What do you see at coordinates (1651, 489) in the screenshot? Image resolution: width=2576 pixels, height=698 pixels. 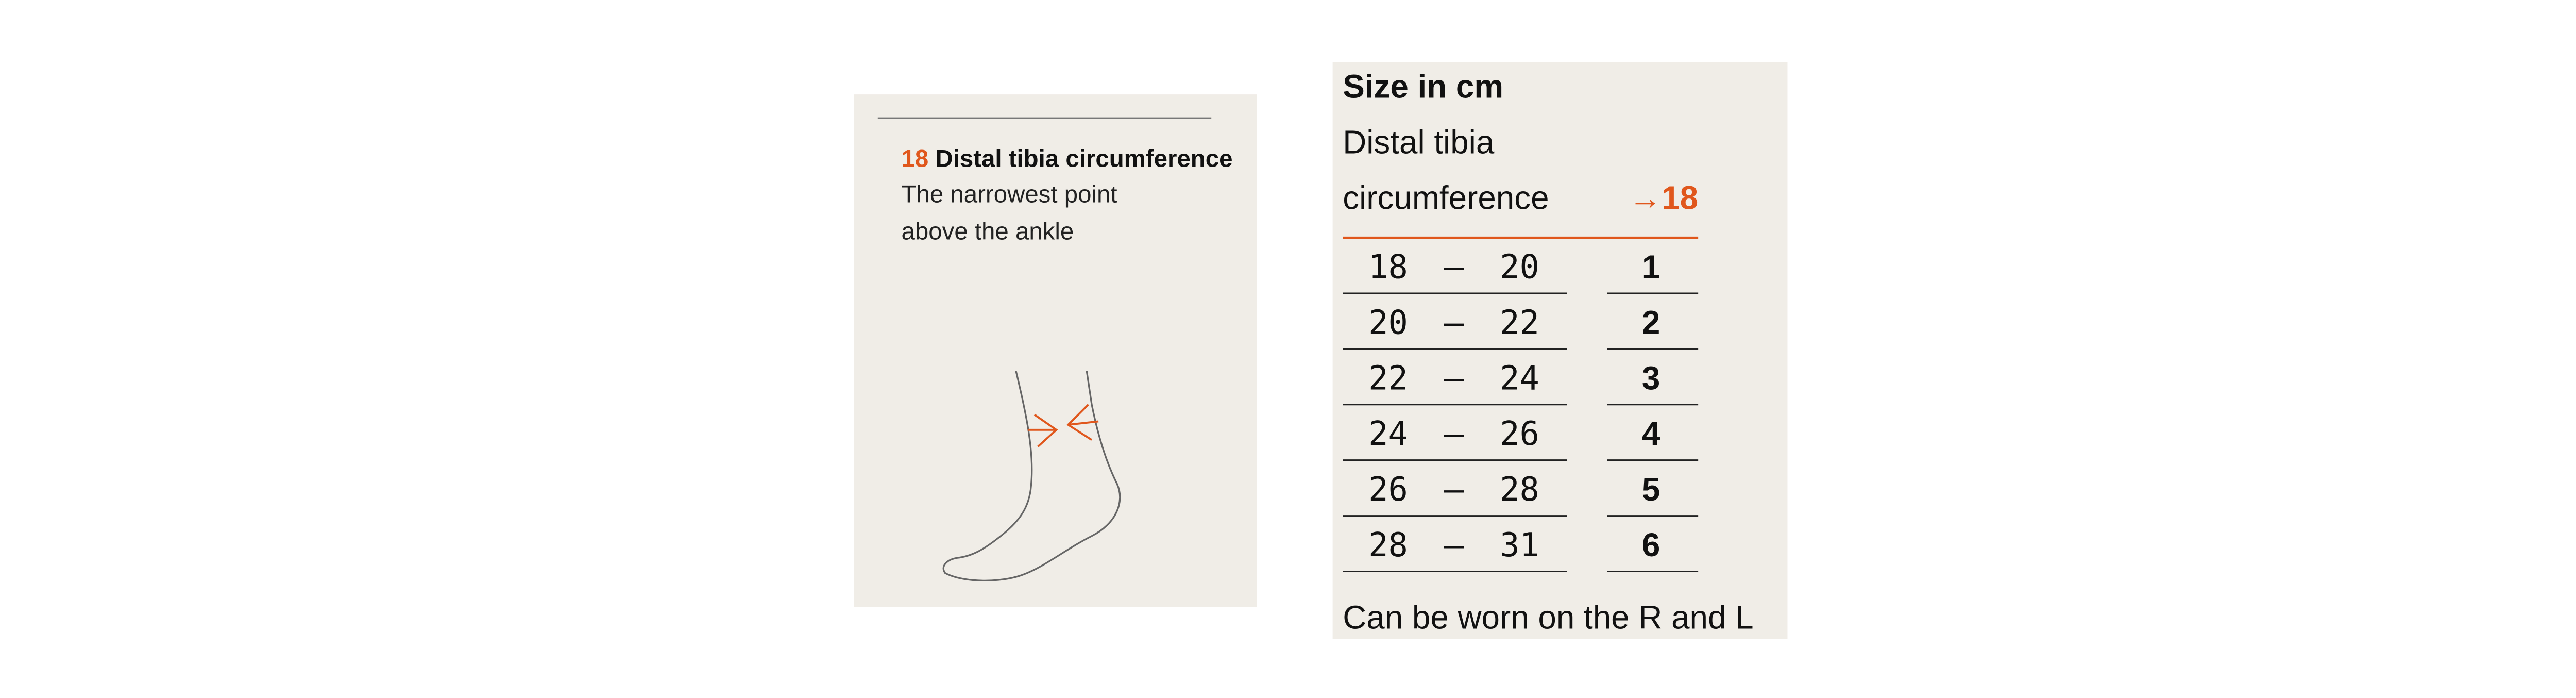 I see `size-number: 5` at bounding box center [1651, 489].